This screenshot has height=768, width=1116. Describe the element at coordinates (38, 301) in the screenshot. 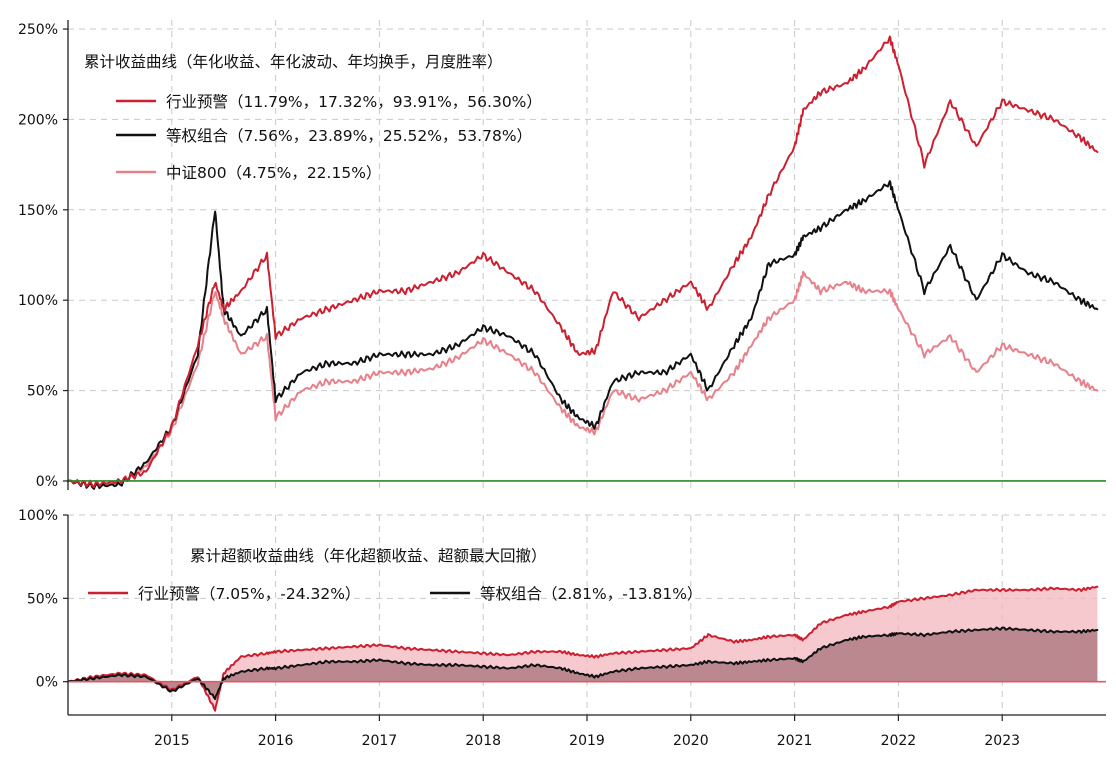

I see `top-ytick-label-2: 100%` at that location.